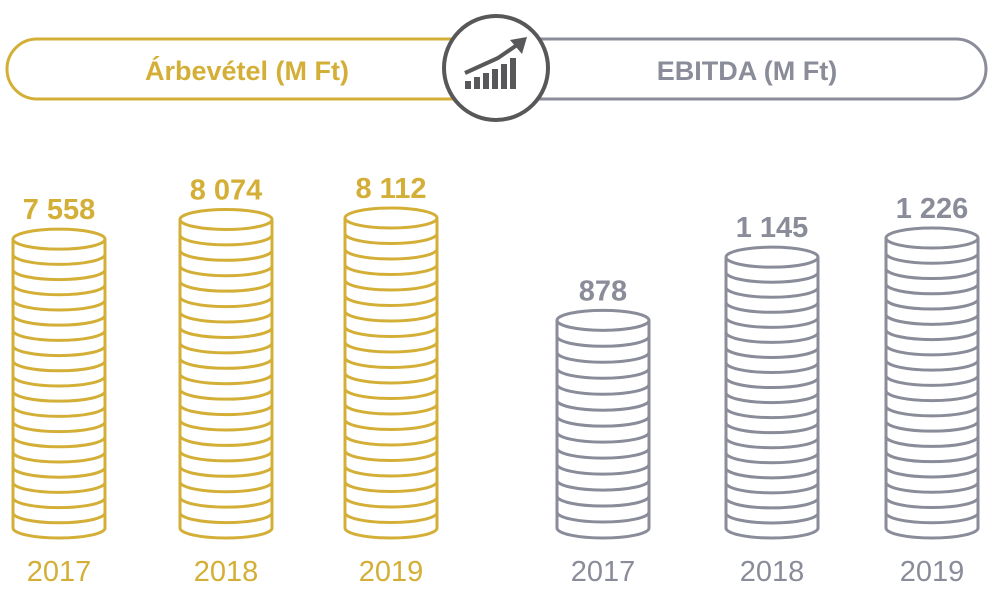 Image resolution: width=993 pixels, height=592 pixels. Describe the element at coordinates (932, 209) in the screenshot. I see `value-label: 1 226` at that location.